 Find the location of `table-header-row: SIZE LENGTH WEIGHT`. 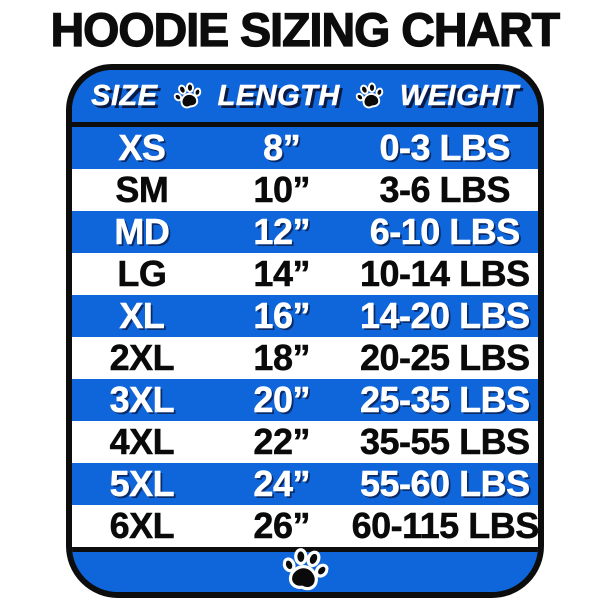

table-header-row: SIZE LENGTH WEIGHT is located at coordinates (305, 98).